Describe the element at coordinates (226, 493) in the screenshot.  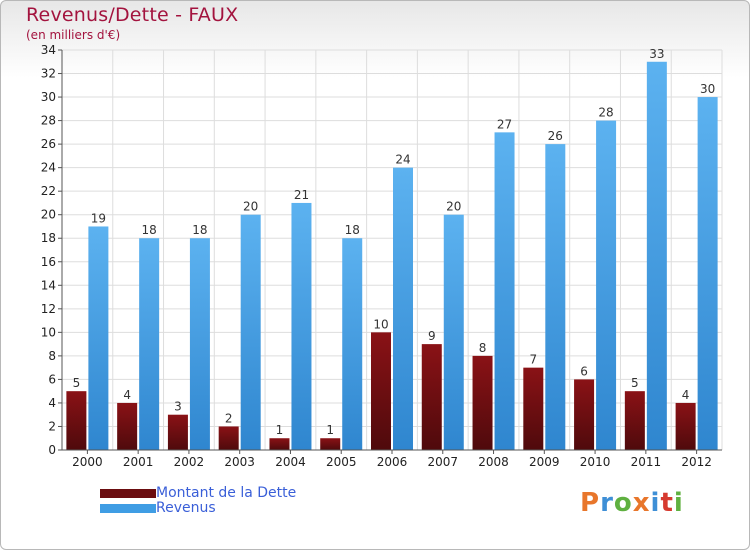
I see `legend-label-dette: Montant de la Dette` at that location.